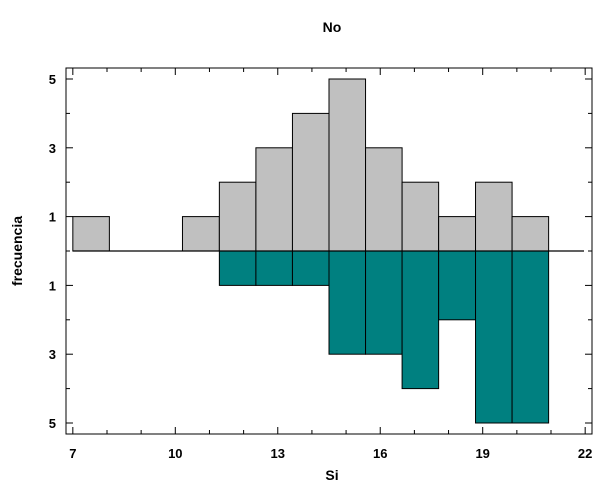  Describe the element at coordinates (175, 453) in the screenshot. I see `x-tick-label: 10` at that location.